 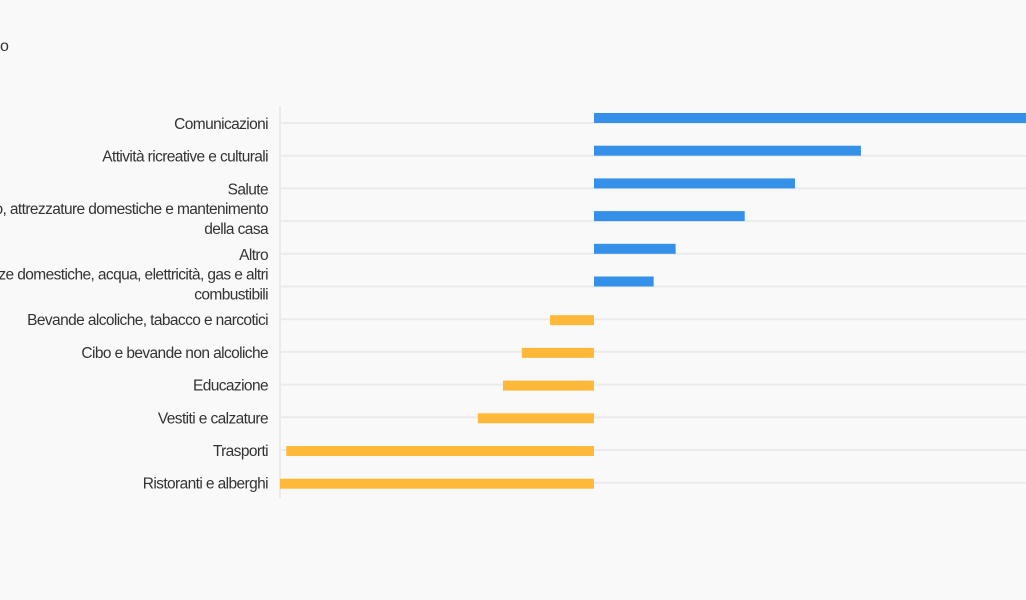 What do you see at coordinates (174, 353) in the screenshot?
I see `category-label: Cibo e bevande non alcoliche` at bounding box center [174, 353].